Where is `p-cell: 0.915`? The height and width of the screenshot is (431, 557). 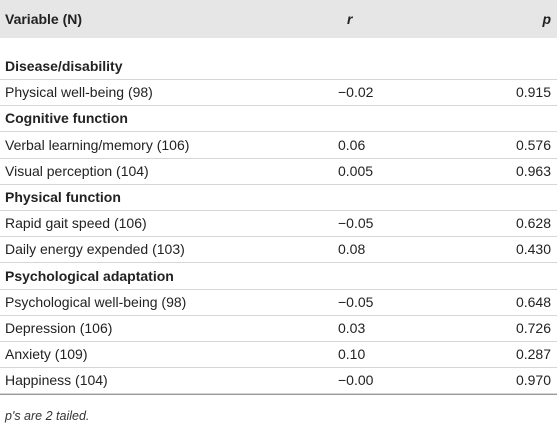 p-cell: 0.915 is located at coordinates (533, 92).